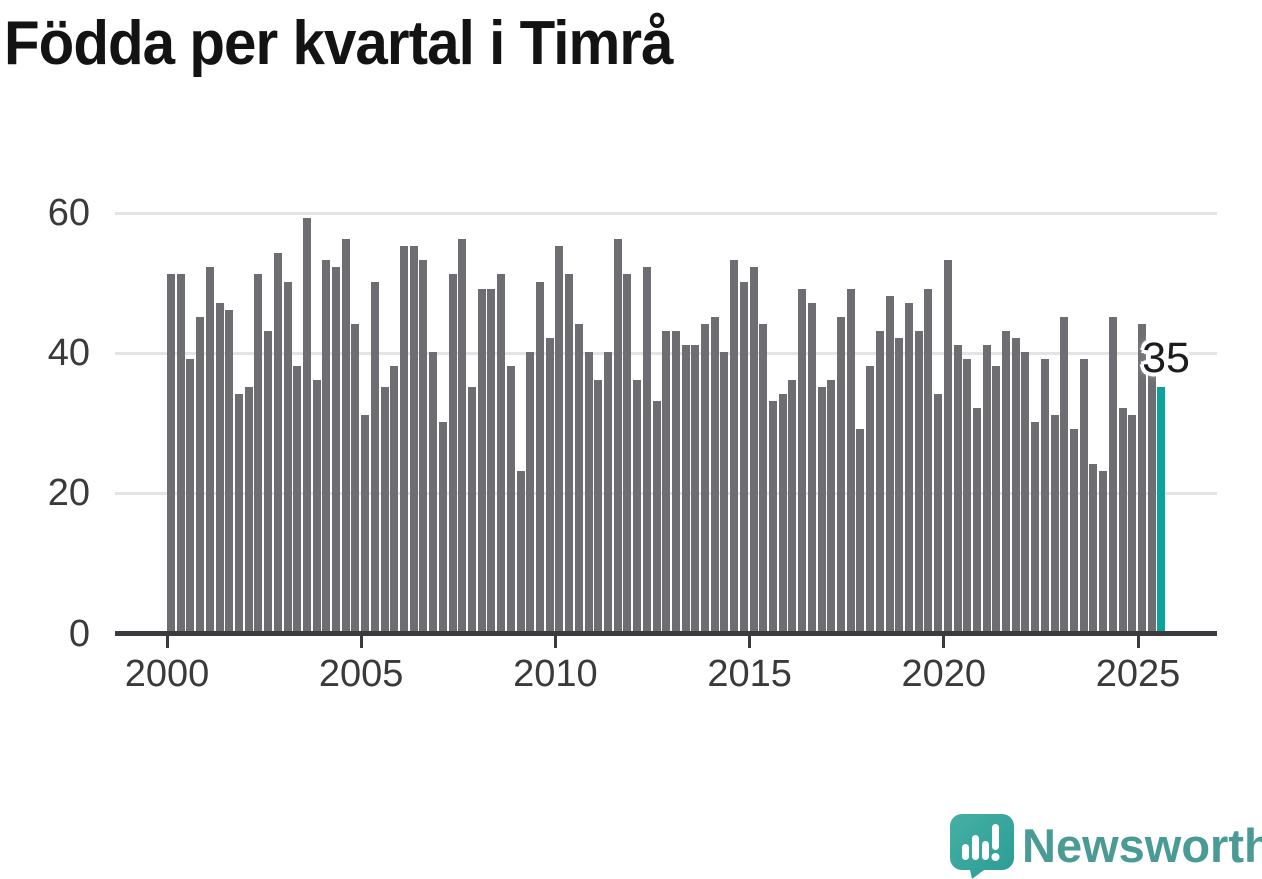  I want to click on bar-2023Q3, so click(1083, 495).